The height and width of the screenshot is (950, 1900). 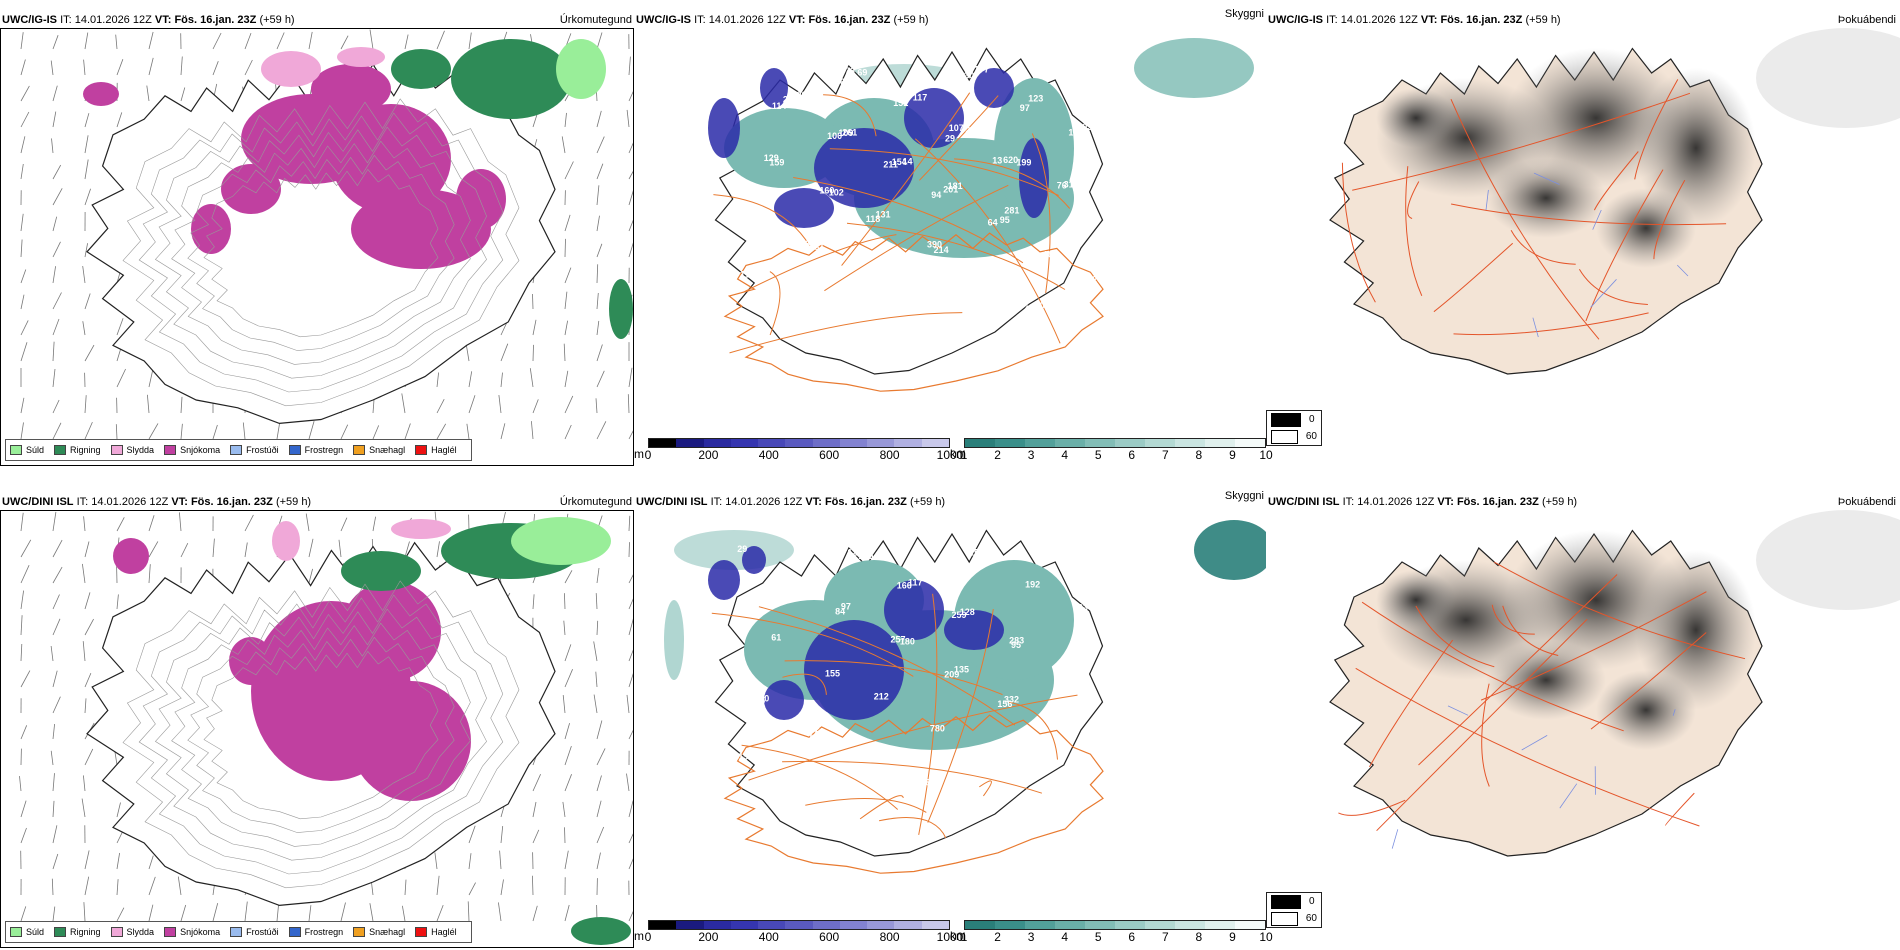 I want to click on cloud-base-label: 218, so click(x=924, y=299).